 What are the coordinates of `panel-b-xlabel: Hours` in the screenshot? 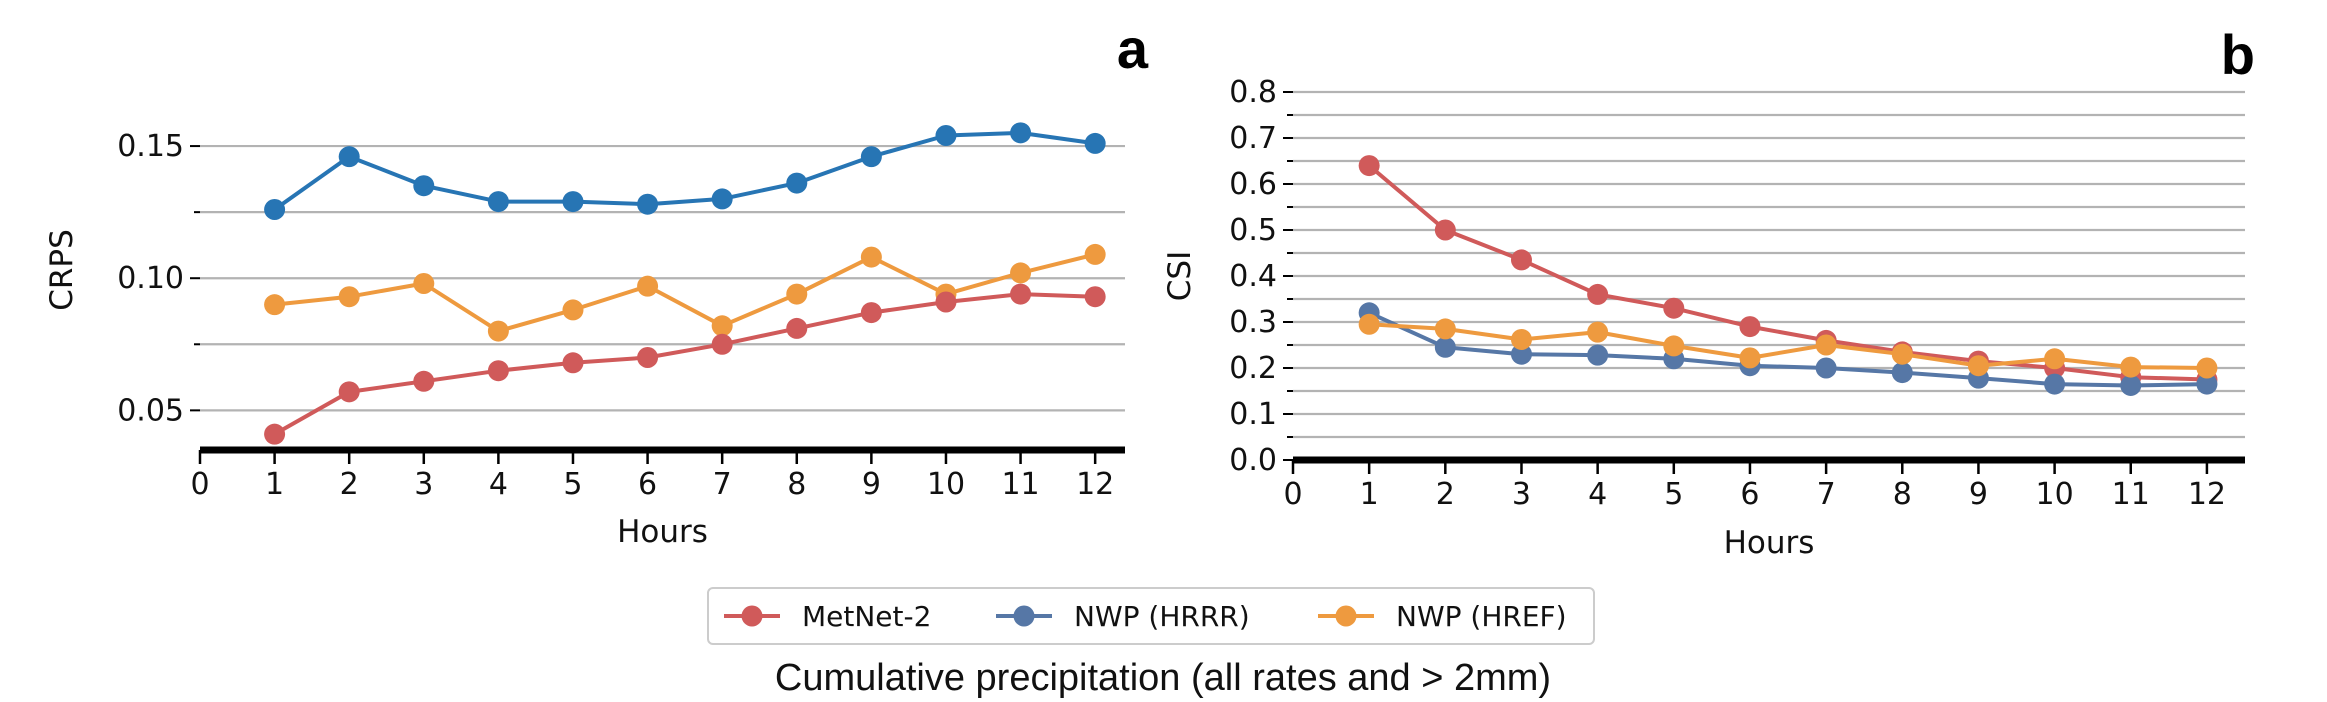 It's located at (1769, 543).